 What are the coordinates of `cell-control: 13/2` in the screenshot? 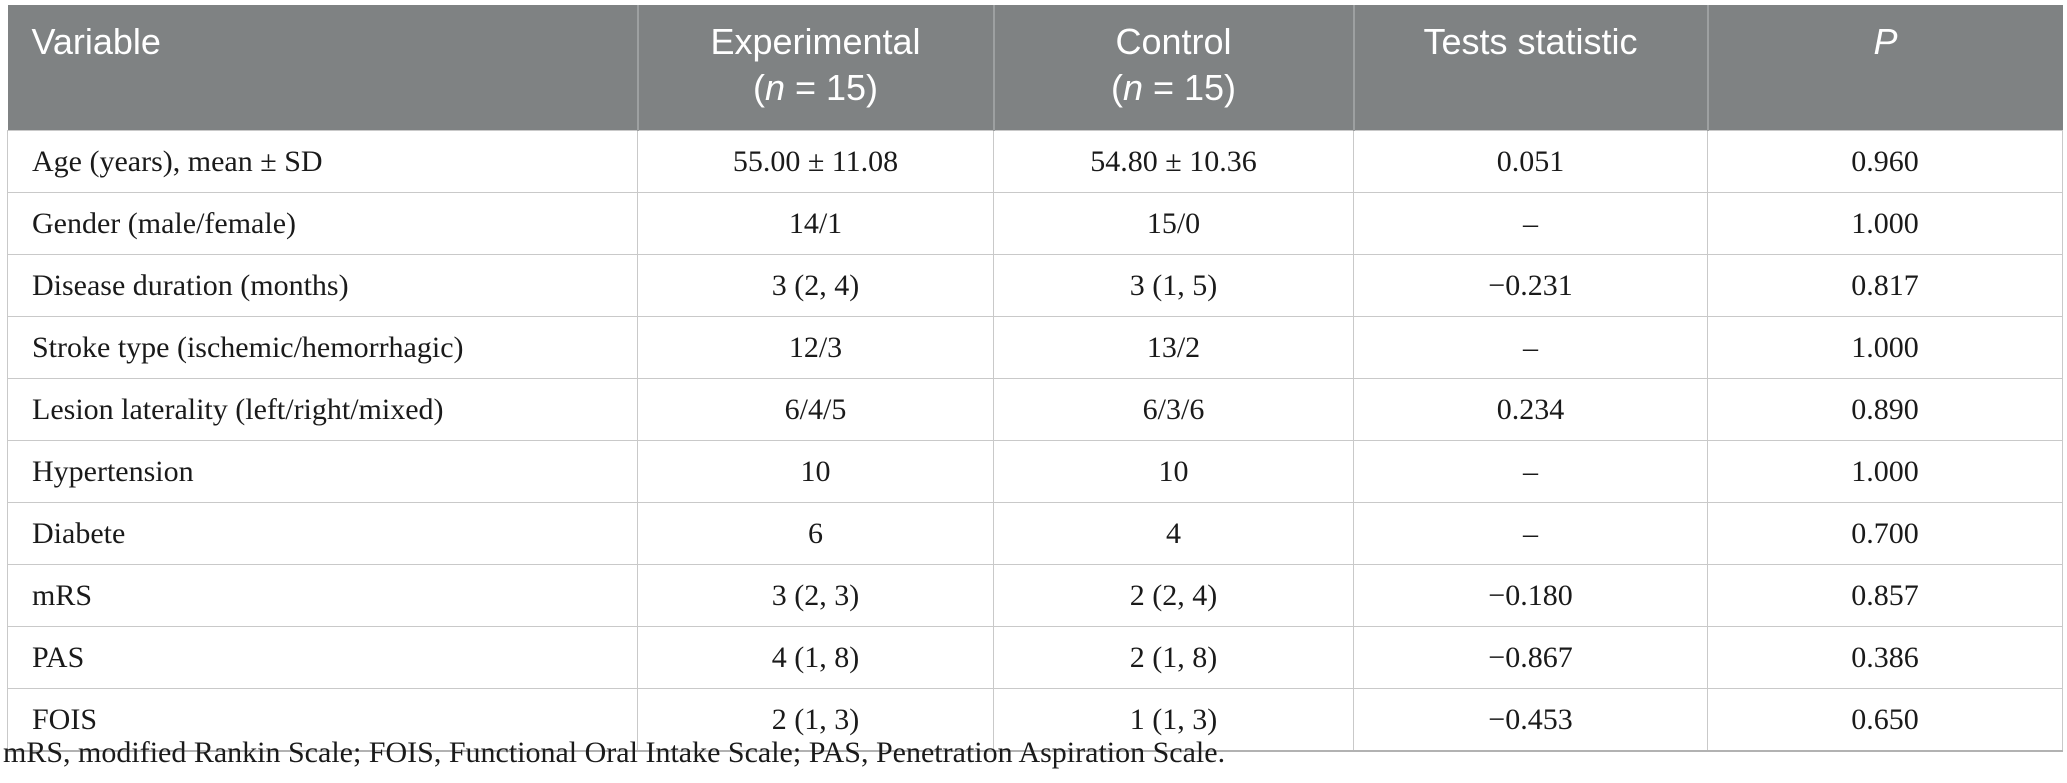 It's located at (1173, 347).